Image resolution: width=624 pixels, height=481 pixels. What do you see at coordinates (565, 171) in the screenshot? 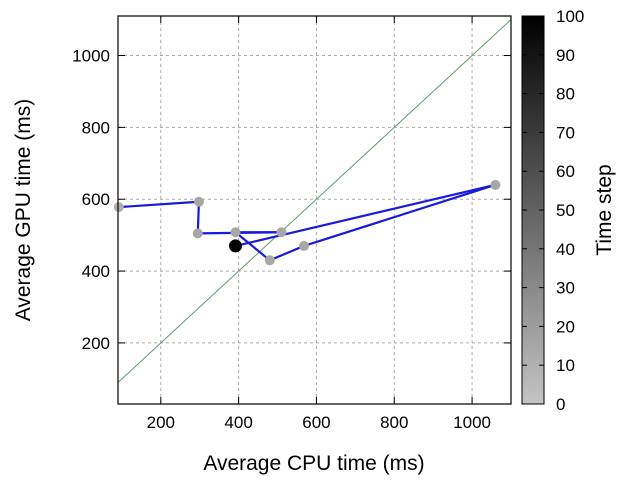
I see `colorbar-tick-label-60: 60` at bounding box center [565, 171].